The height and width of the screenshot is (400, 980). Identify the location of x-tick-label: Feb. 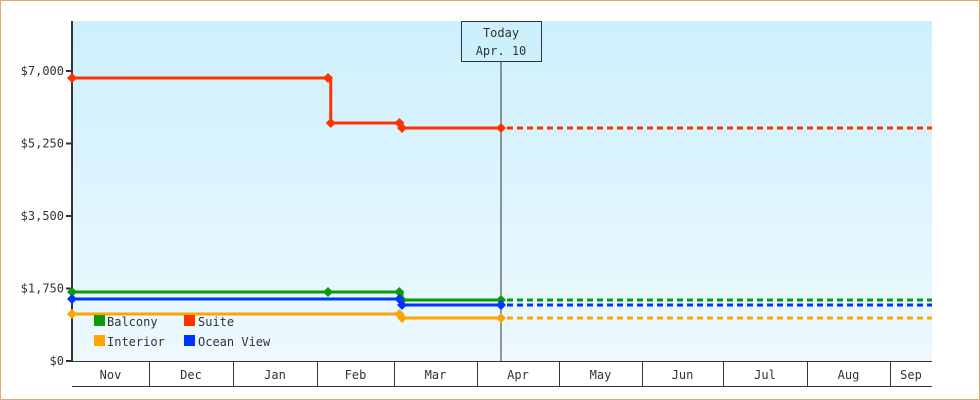
(356, 375).